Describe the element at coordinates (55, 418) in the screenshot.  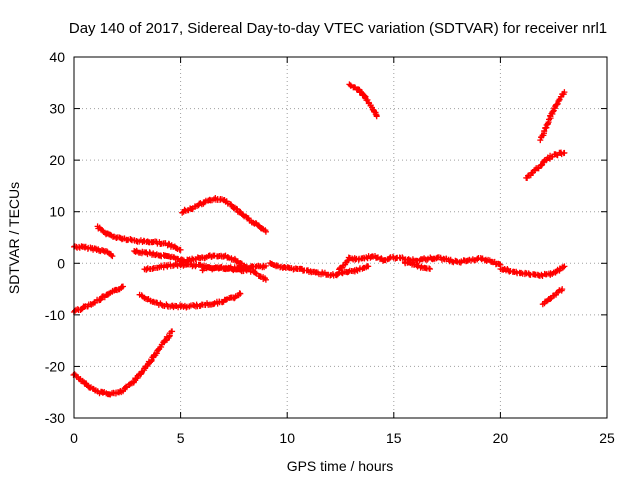
I see `y-tick-label: -30` at that location.